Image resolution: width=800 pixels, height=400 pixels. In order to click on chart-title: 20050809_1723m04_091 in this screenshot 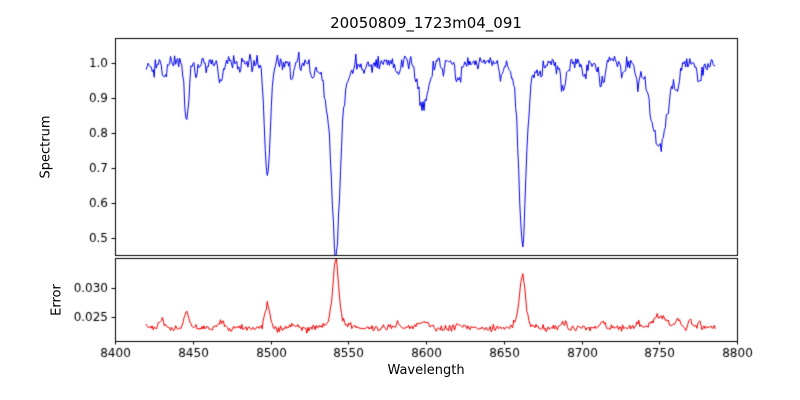, I will do `click(426, 23)`.